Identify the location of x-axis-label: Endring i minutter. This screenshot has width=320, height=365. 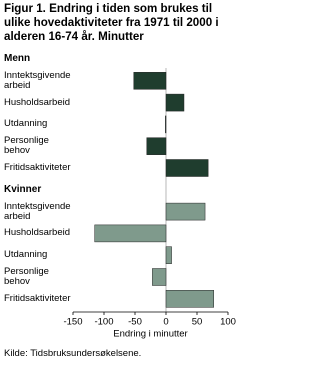
(150, 334).